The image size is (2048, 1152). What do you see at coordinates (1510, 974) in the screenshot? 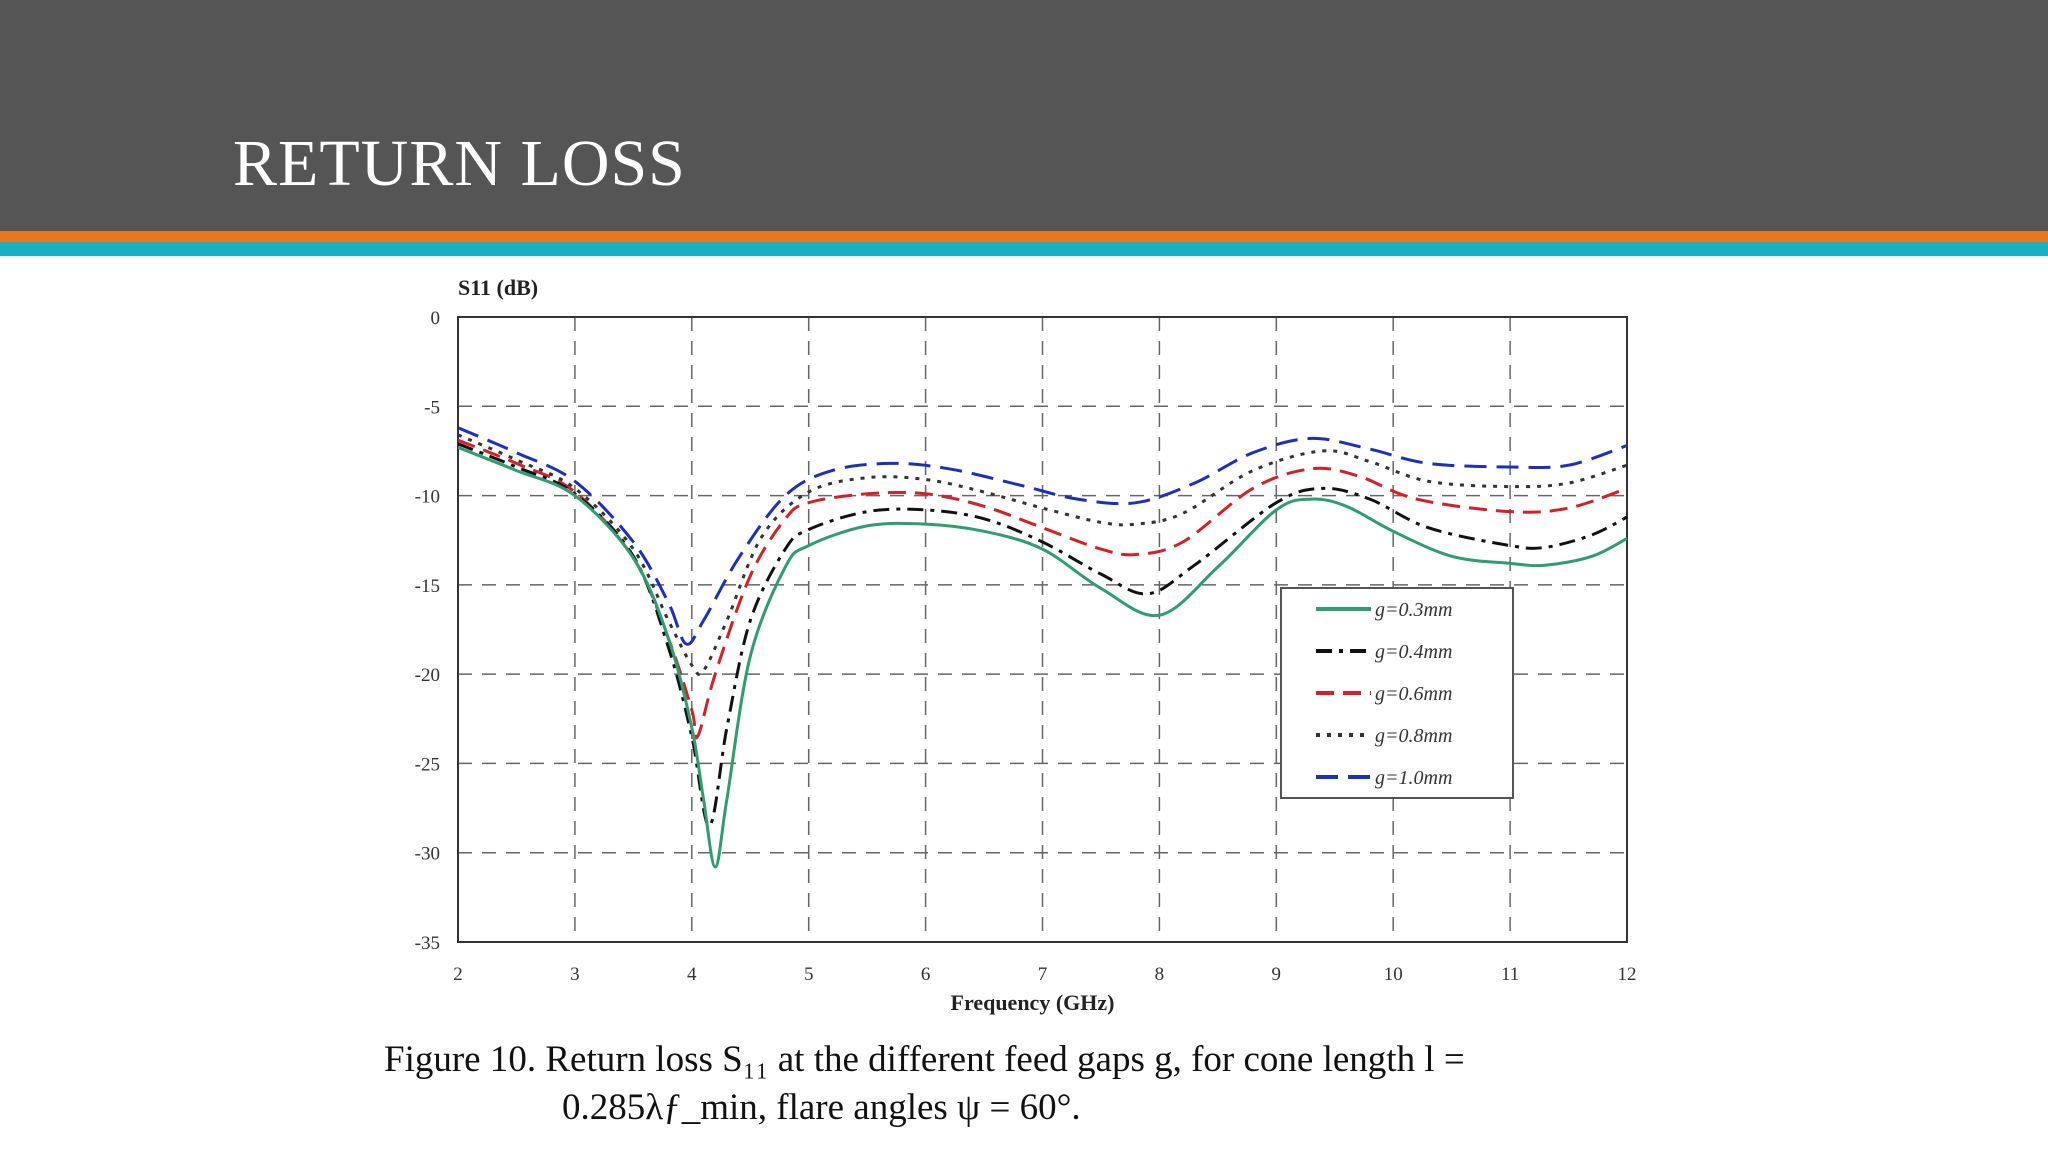
I see `x-tick-label: 11` at bounding box center [1510, 974].